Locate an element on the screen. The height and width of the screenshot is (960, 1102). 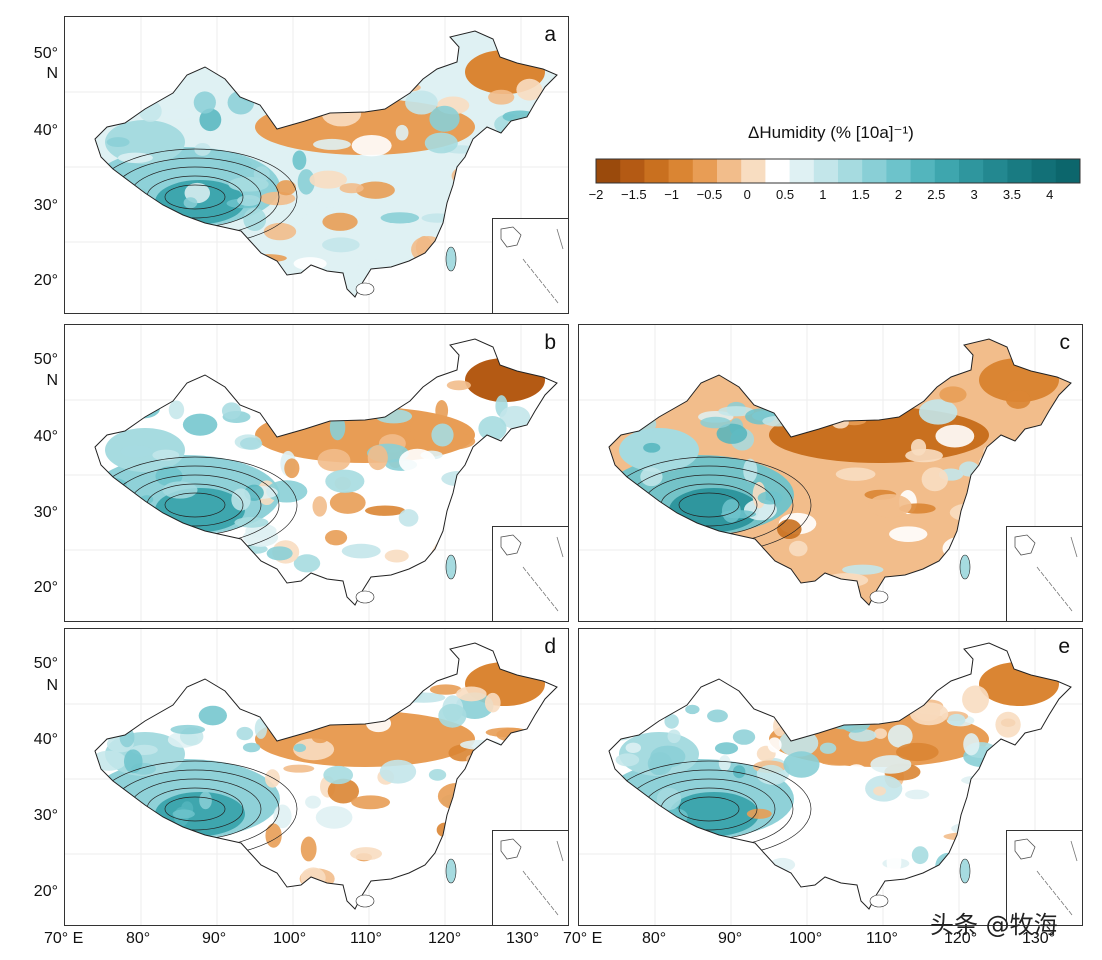
colorbar-tick-label: 3.5 is located at coordinates (1011, 194).